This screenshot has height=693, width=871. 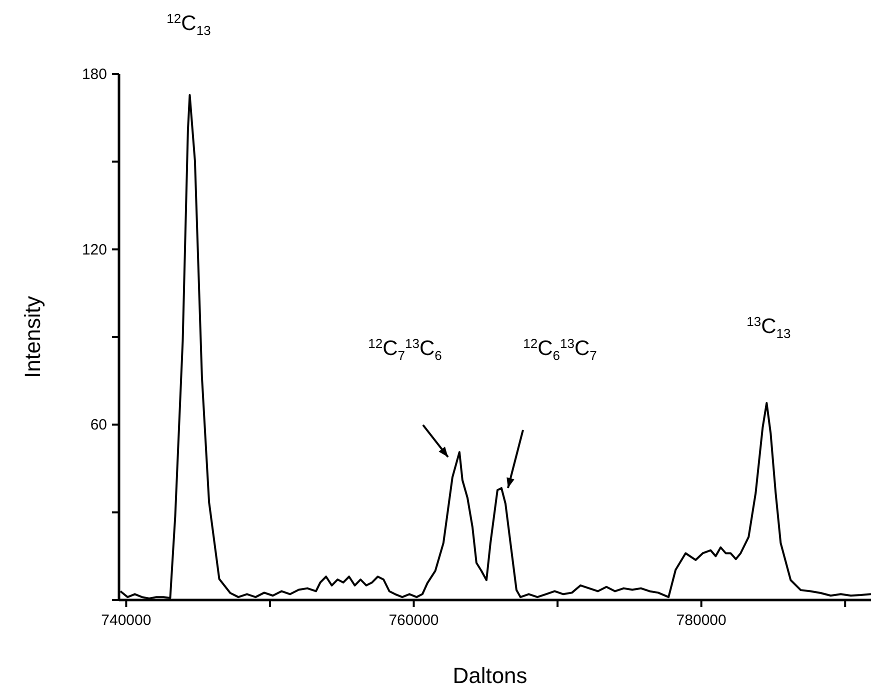 I want to click on x-tick-label: 740000, so click(x=126, y=620).